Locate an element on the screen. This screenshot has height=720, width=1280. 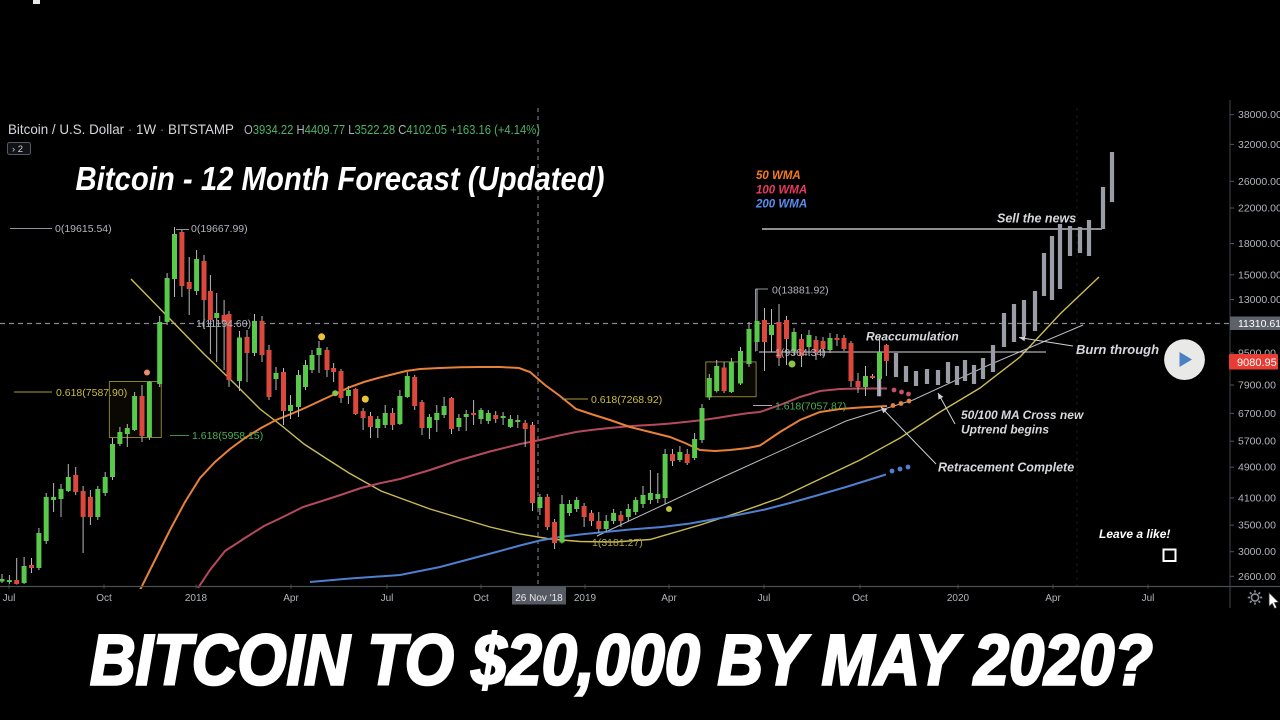
svg-text: 1.618(5958.15) is located at coordinates (227, 436).